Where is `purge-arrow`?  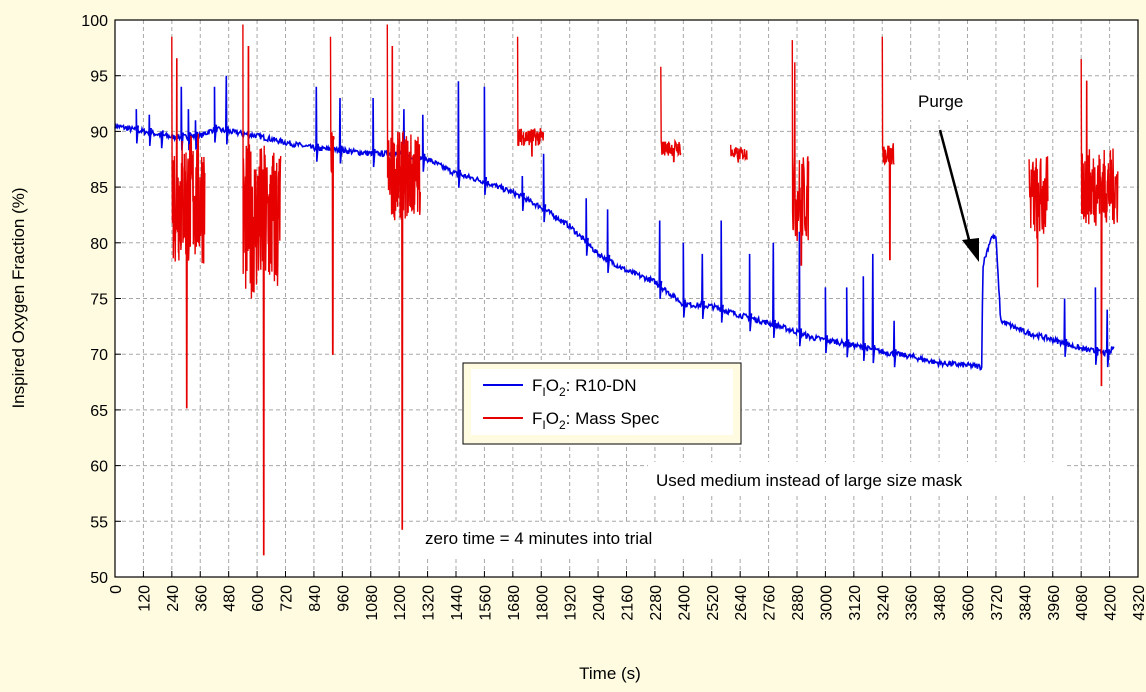
purge-arrow is located at coordinates (958, 195).